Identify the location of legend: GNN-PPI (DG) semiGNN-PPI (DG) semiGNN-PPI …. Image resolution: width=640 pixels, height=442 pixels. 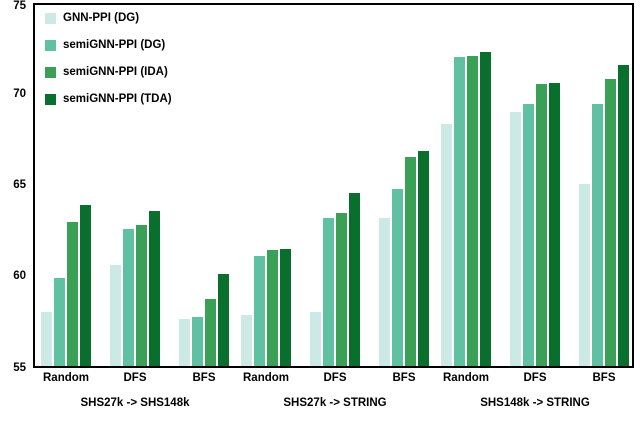
(108, 66).